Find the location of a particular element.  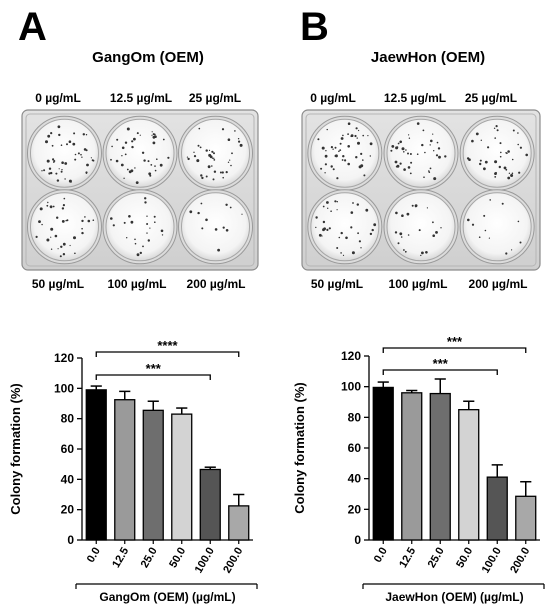

plate-b-label-0: 0 µg/mL is located at coordinates (333, 98).